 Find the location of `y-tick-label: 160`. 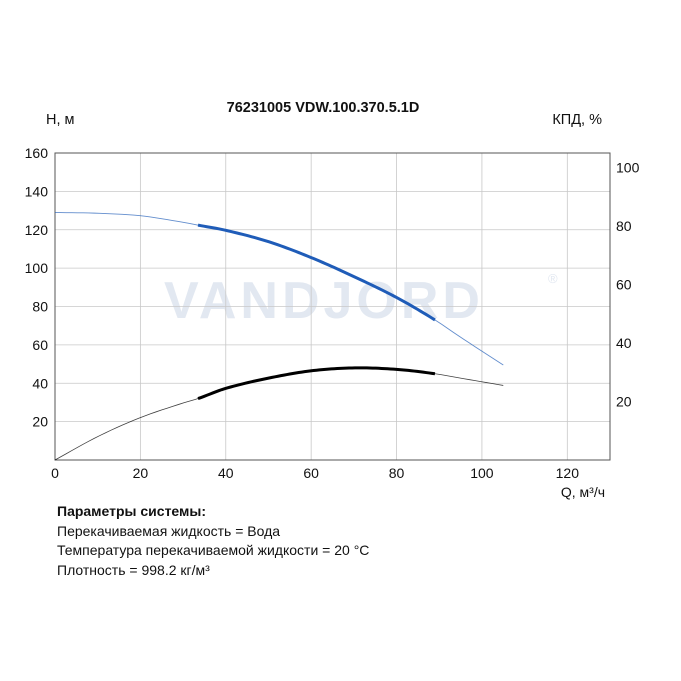

y-tick-label: 160 is located at coordinates (37, 153).